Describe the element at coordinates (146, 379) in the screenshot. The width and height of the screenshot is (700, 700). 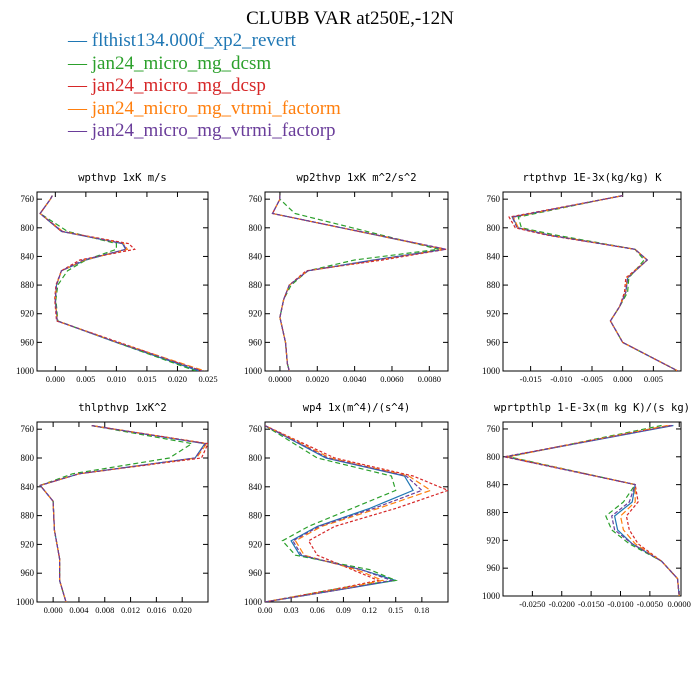
I see `x-tick-label: 0.015` at that location.